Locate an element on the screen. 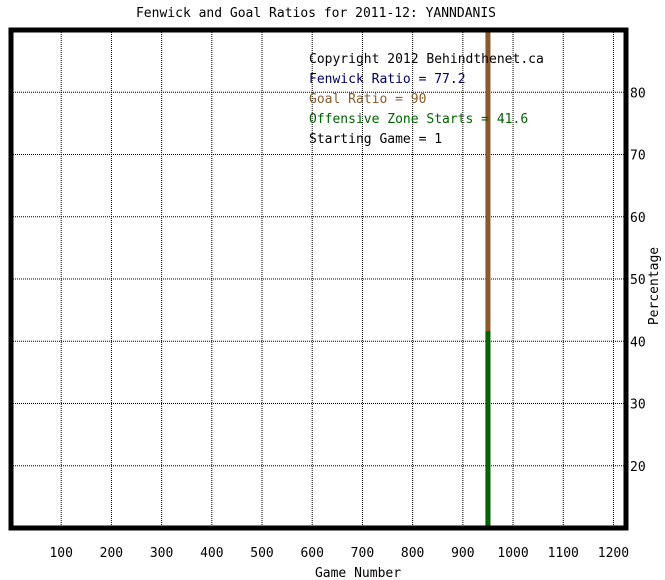 The width and height of the screenshot is (665, 580). y-tick-label: 20 is located at coordinates (638, 467).